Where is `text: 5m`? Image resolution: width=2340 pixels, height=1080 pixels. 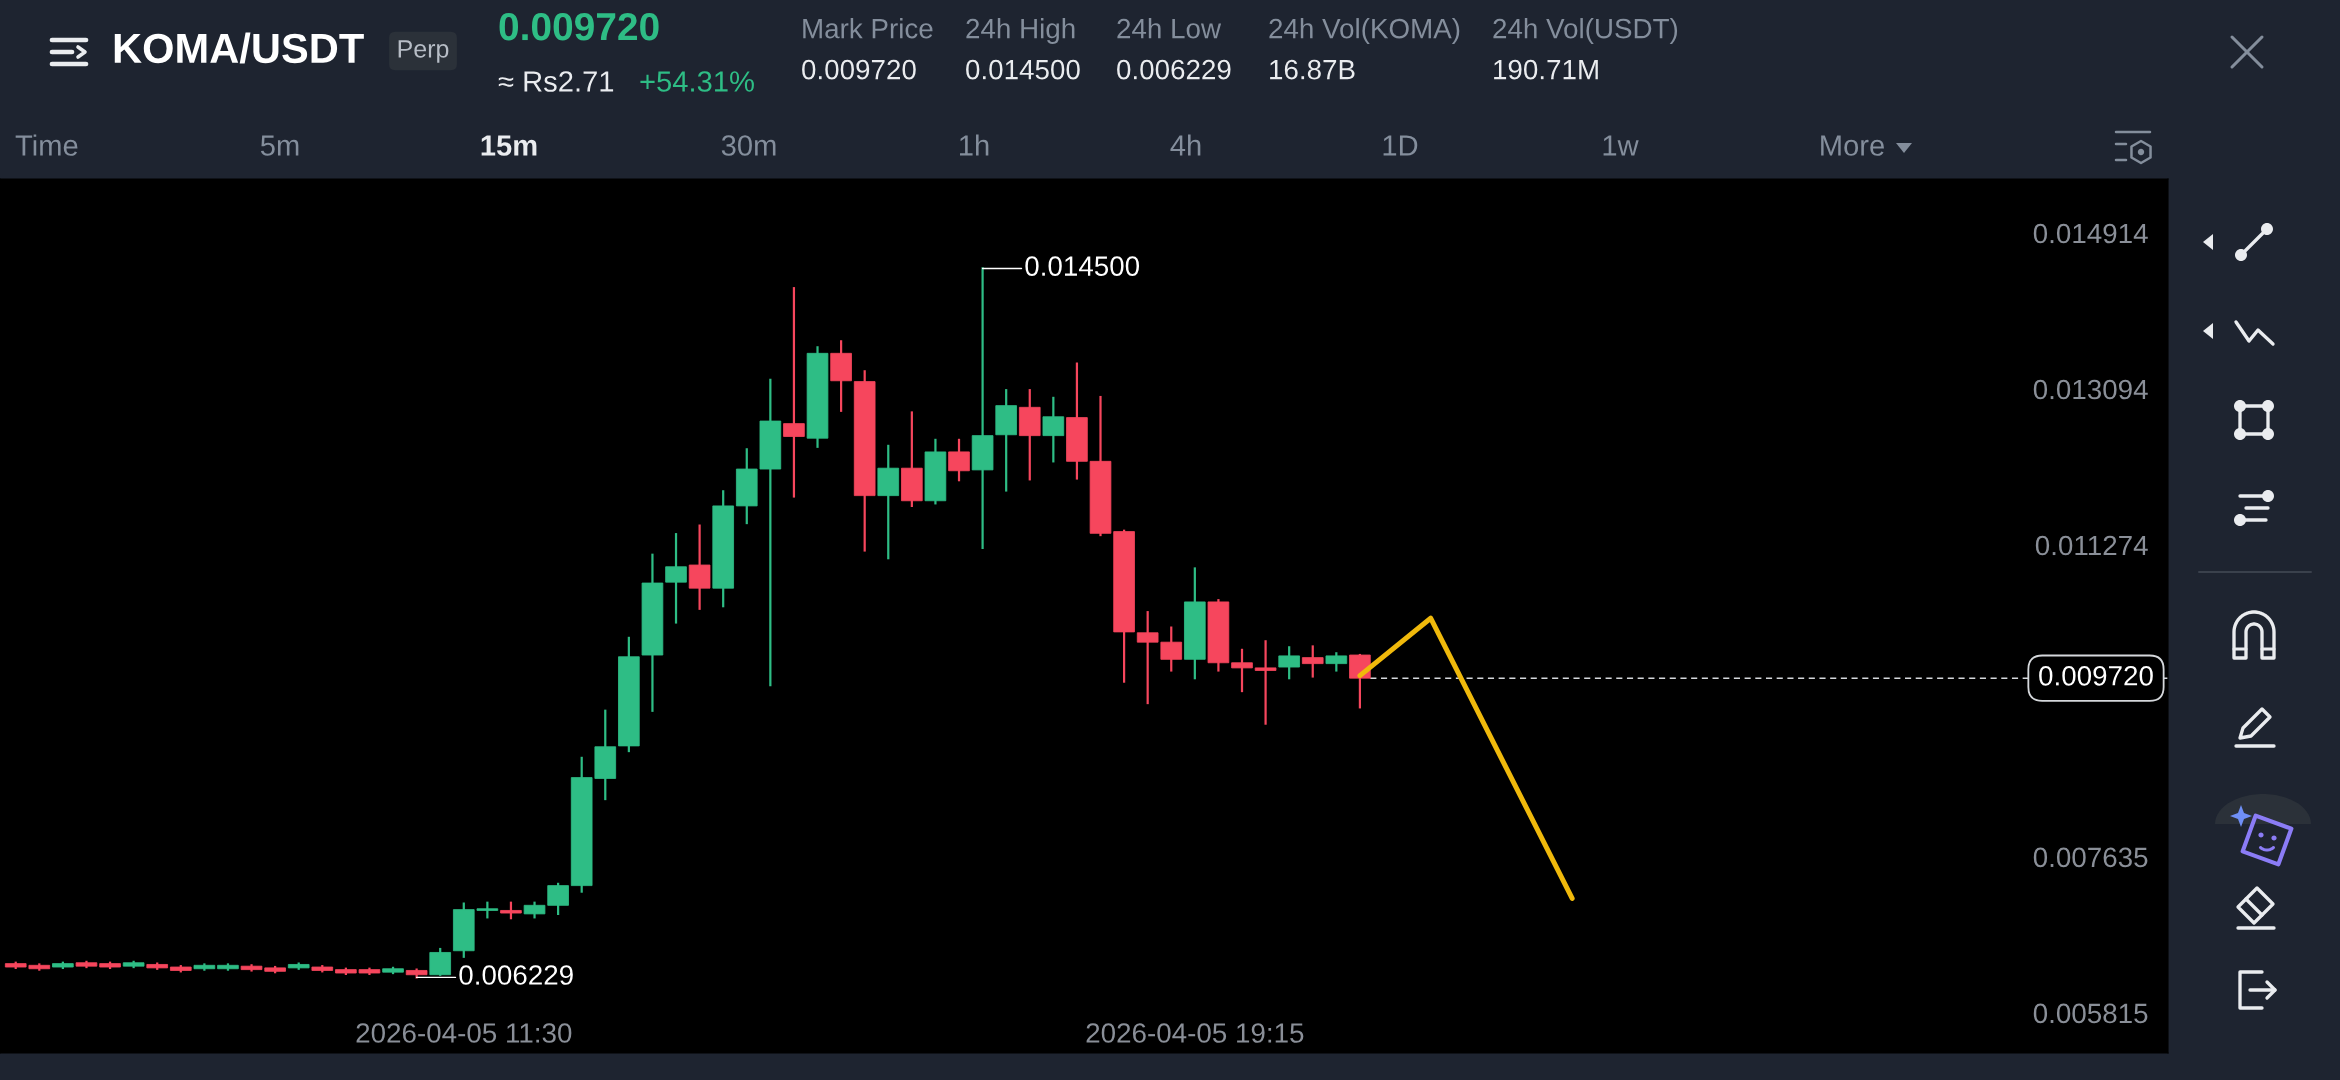 text: 5m is located at coordinates (279, 145).